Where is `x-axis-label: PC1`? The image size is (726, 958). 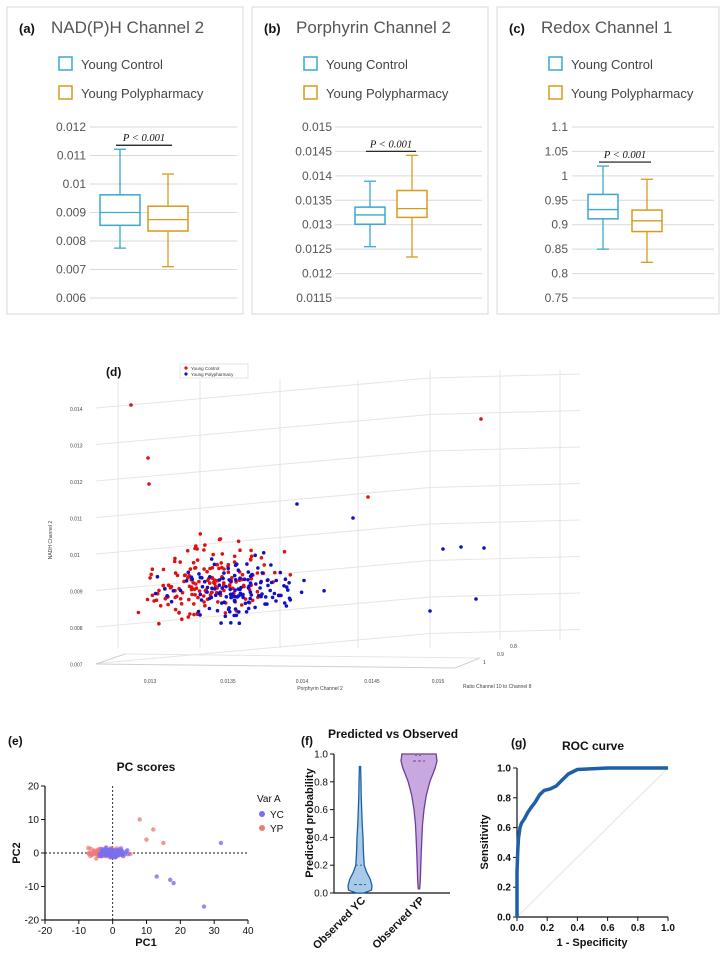 x-axis-label: PC1 is located at coordinates (145, 943).